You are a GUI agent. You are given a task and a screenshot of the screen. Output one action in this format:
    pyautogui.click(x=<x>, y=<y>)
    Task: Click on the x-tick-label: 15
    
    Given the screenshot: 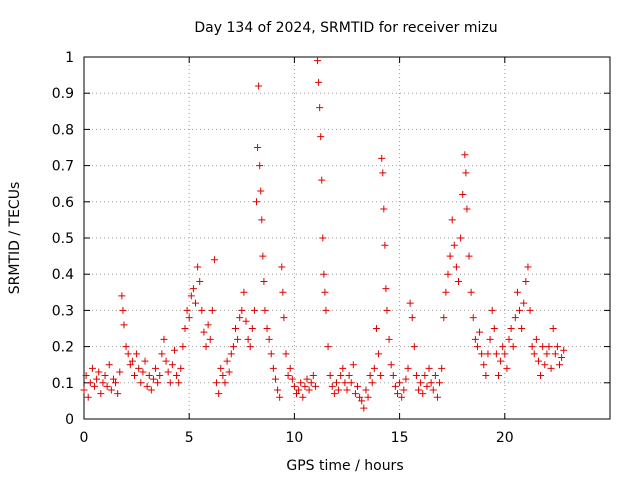 What is the action you would take?
    pyautogui.click(x=400, y=438)
    